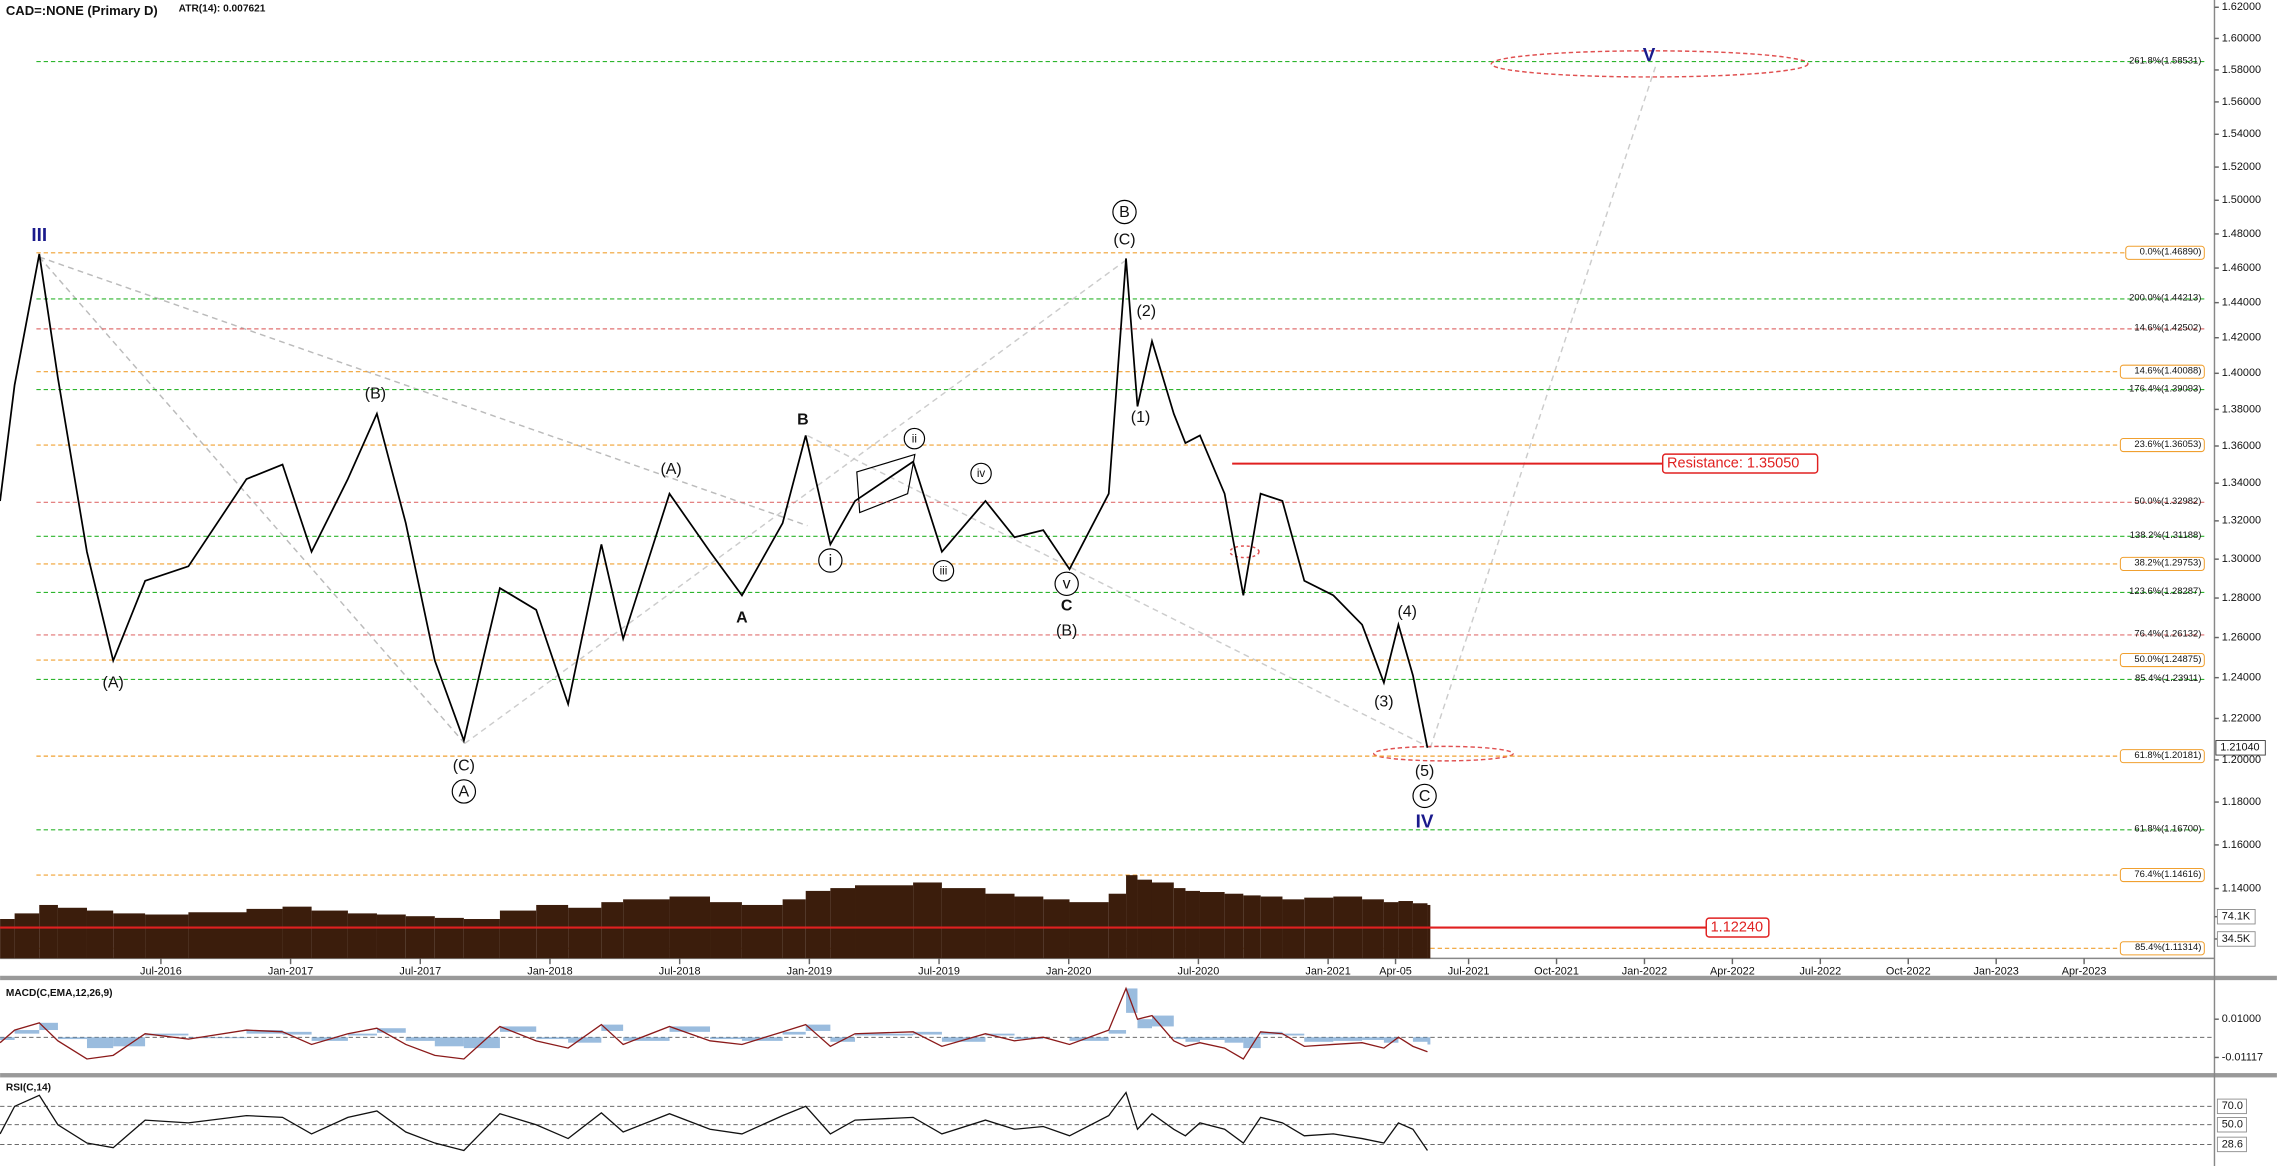  Describe the element at coordinates (1395, 971) in the screenshot. I see `x-tick-label: Apr-05` at that location.